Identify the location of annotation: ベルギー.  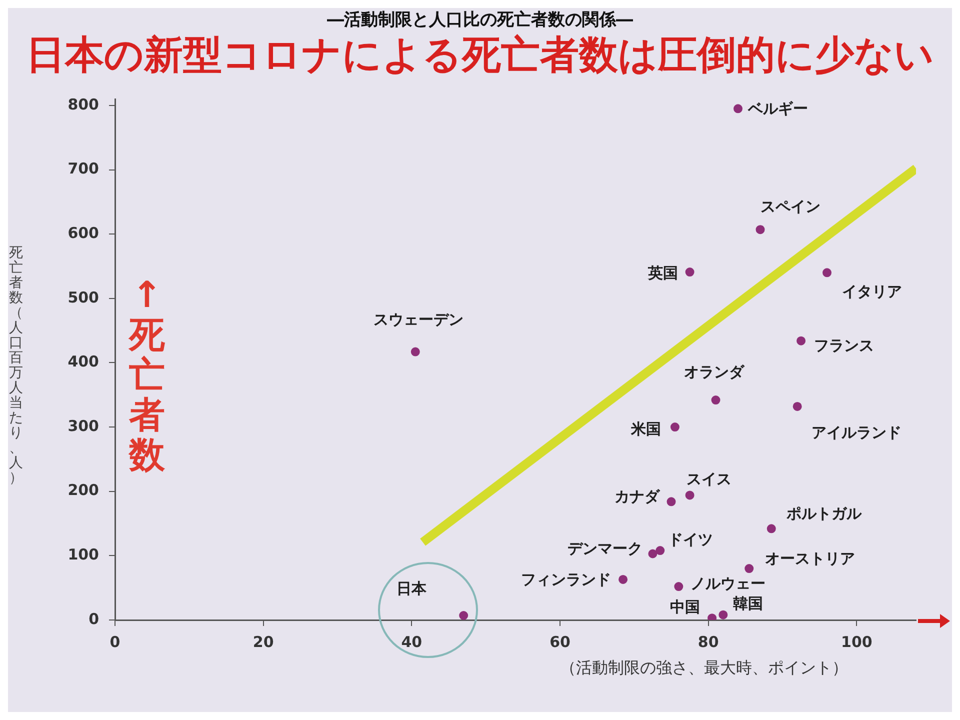
(777, 109).